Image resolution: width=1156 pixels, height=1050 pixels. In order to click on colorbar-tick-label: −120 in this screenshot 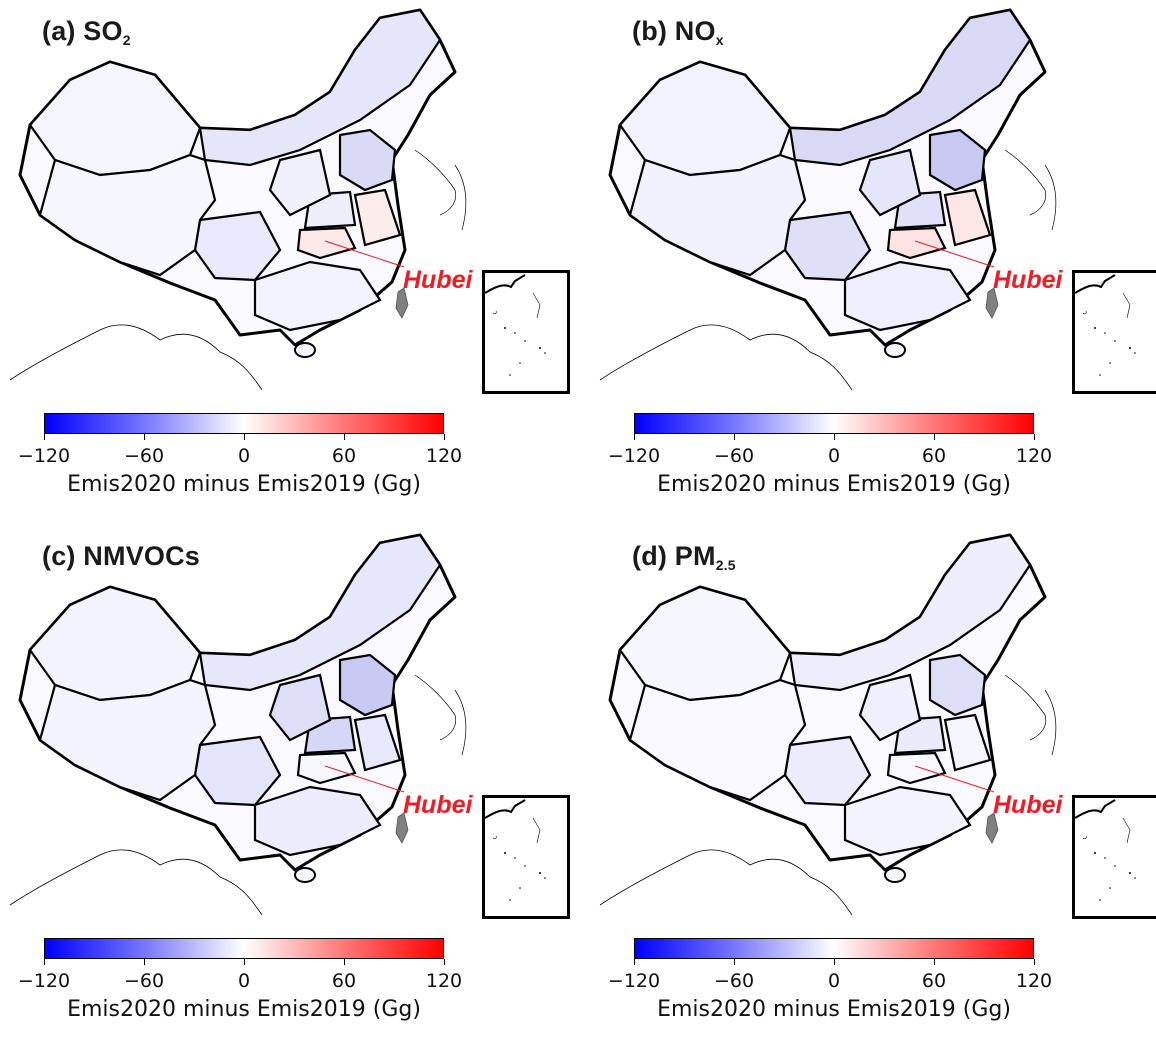, I will do `click(44, 456)`.